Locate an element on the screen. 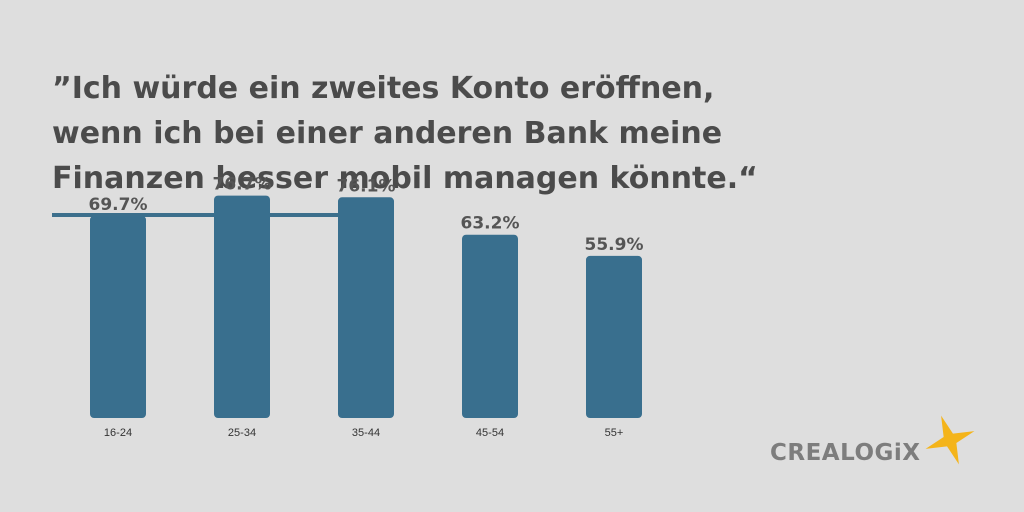 This screenshot has height=512, width=1024. bar-value-label: 63.2% is located at coordinates (490, 224).